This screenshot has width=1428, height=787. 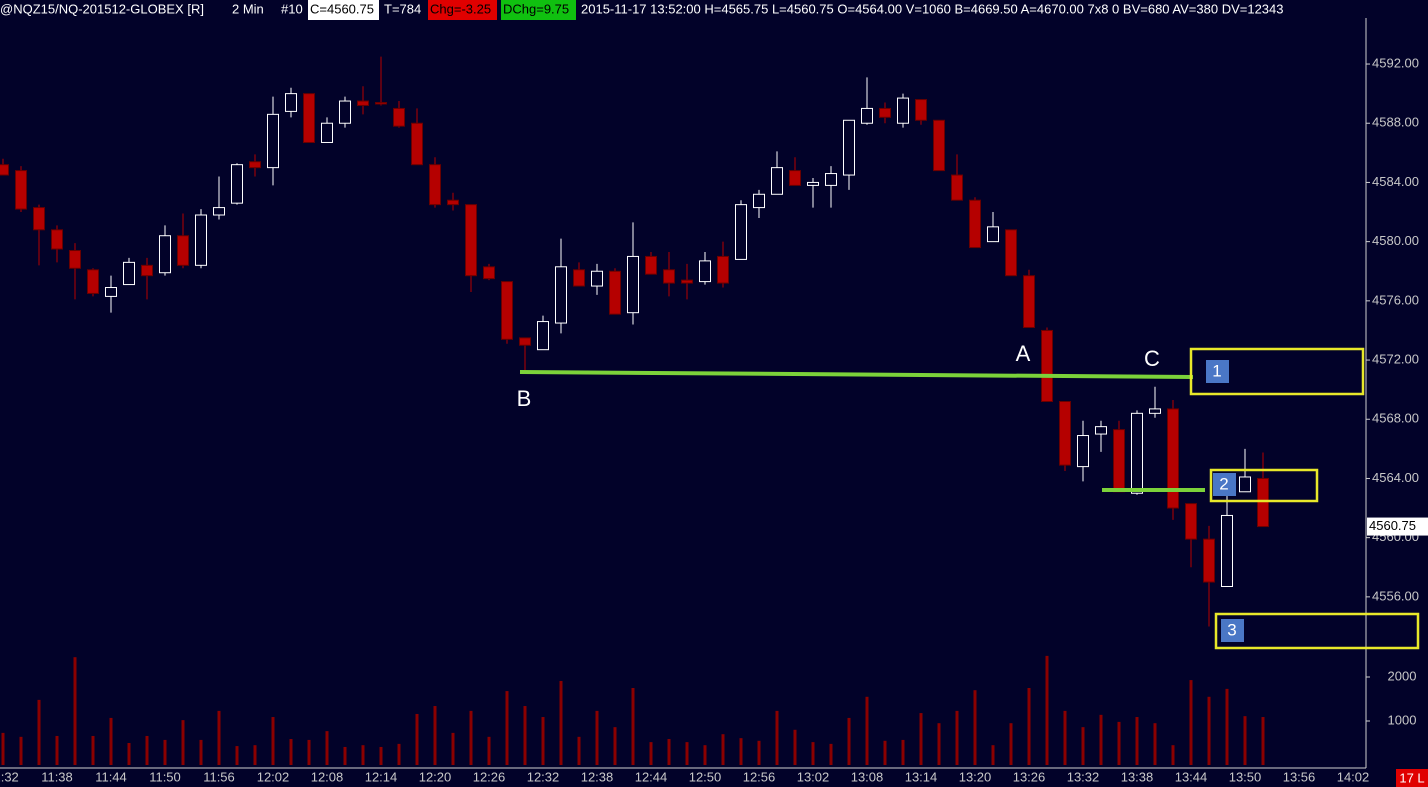 What do you see at coordinates (1299, 776) in the screenshot?
I see `x-tick-label: 13:56` at bounding box center [1299, 776].